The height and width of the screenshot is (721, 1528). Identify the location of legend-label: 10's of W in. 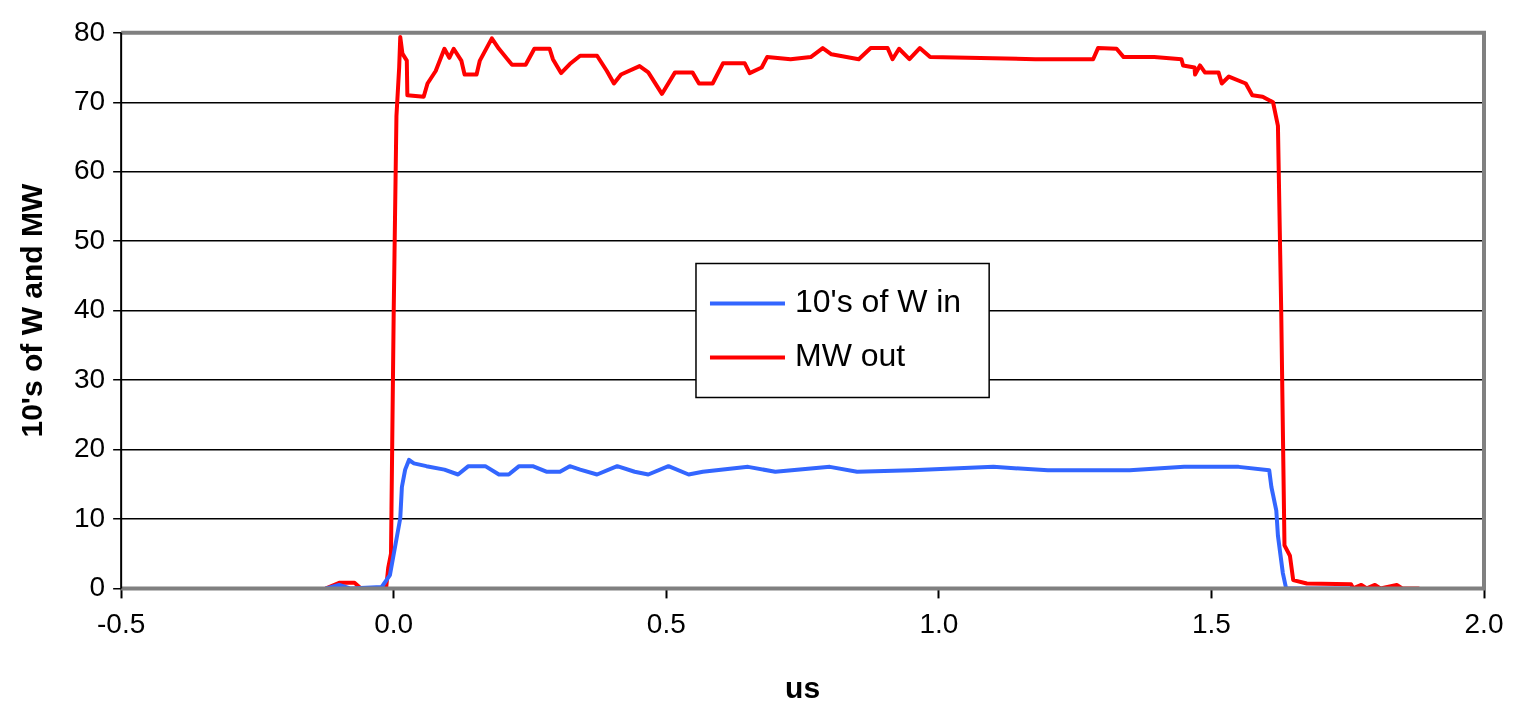
(878, 301).